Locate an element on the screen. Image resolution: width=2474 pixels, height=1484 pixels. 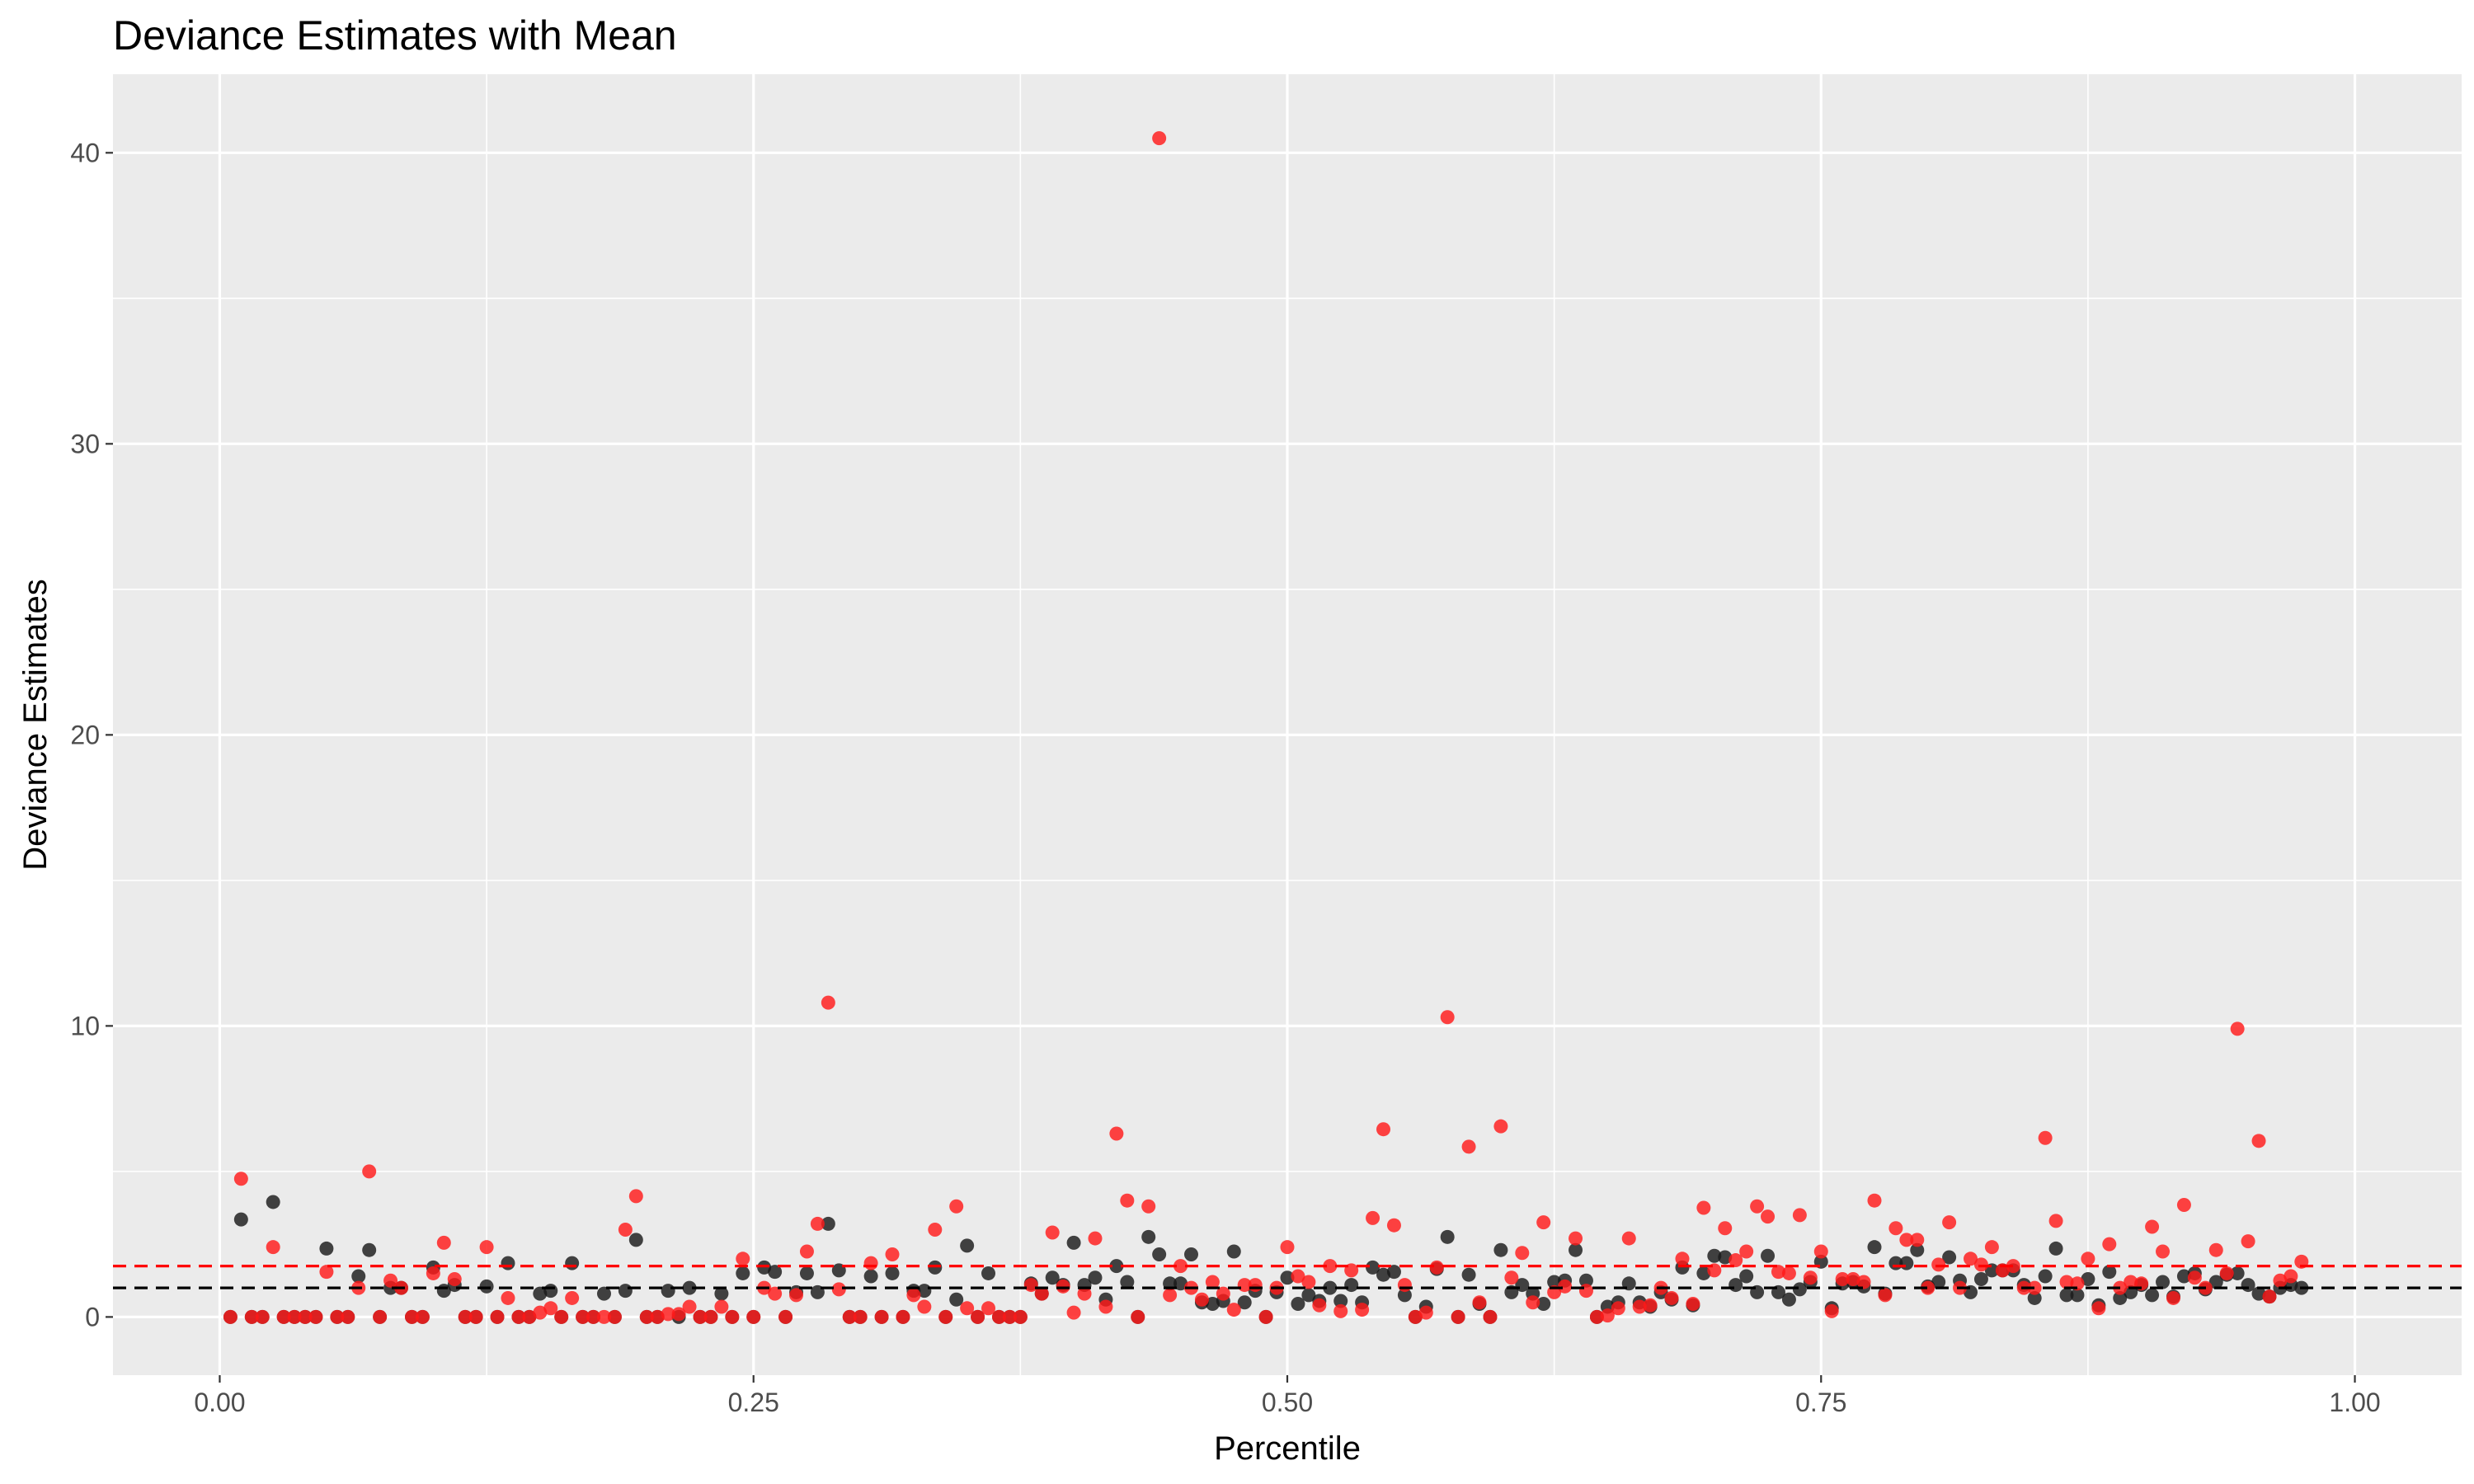
mean-lines is located at coordinates (1287, 1277).